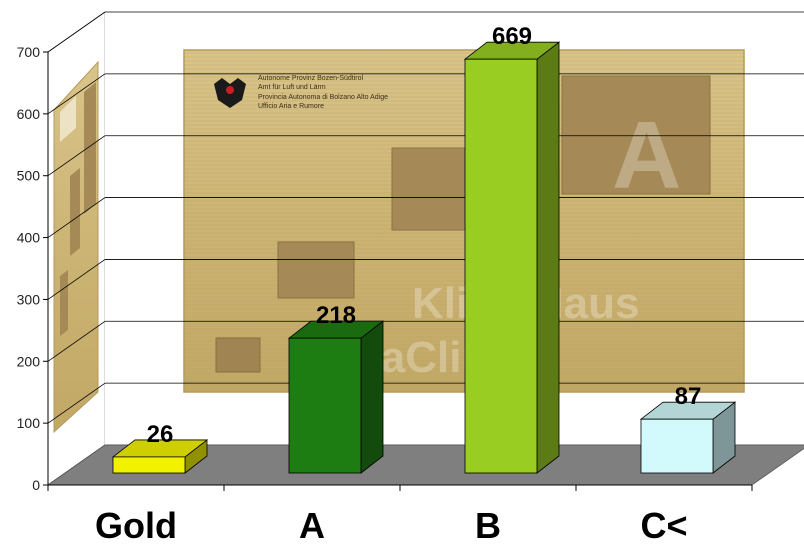 The image size is (804, 547). What do you see at coordinates (663, 525) in the screenshot?
I see `x-category-label: C<` at bounding box center [663, 525].